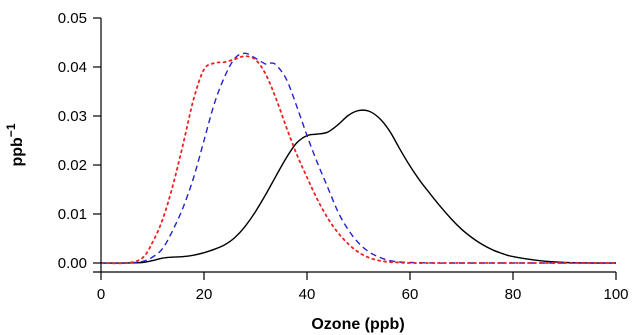 This screenshot has width=635, height=335. I want to click on y-tick-label: 0.04, so click(72, 67).